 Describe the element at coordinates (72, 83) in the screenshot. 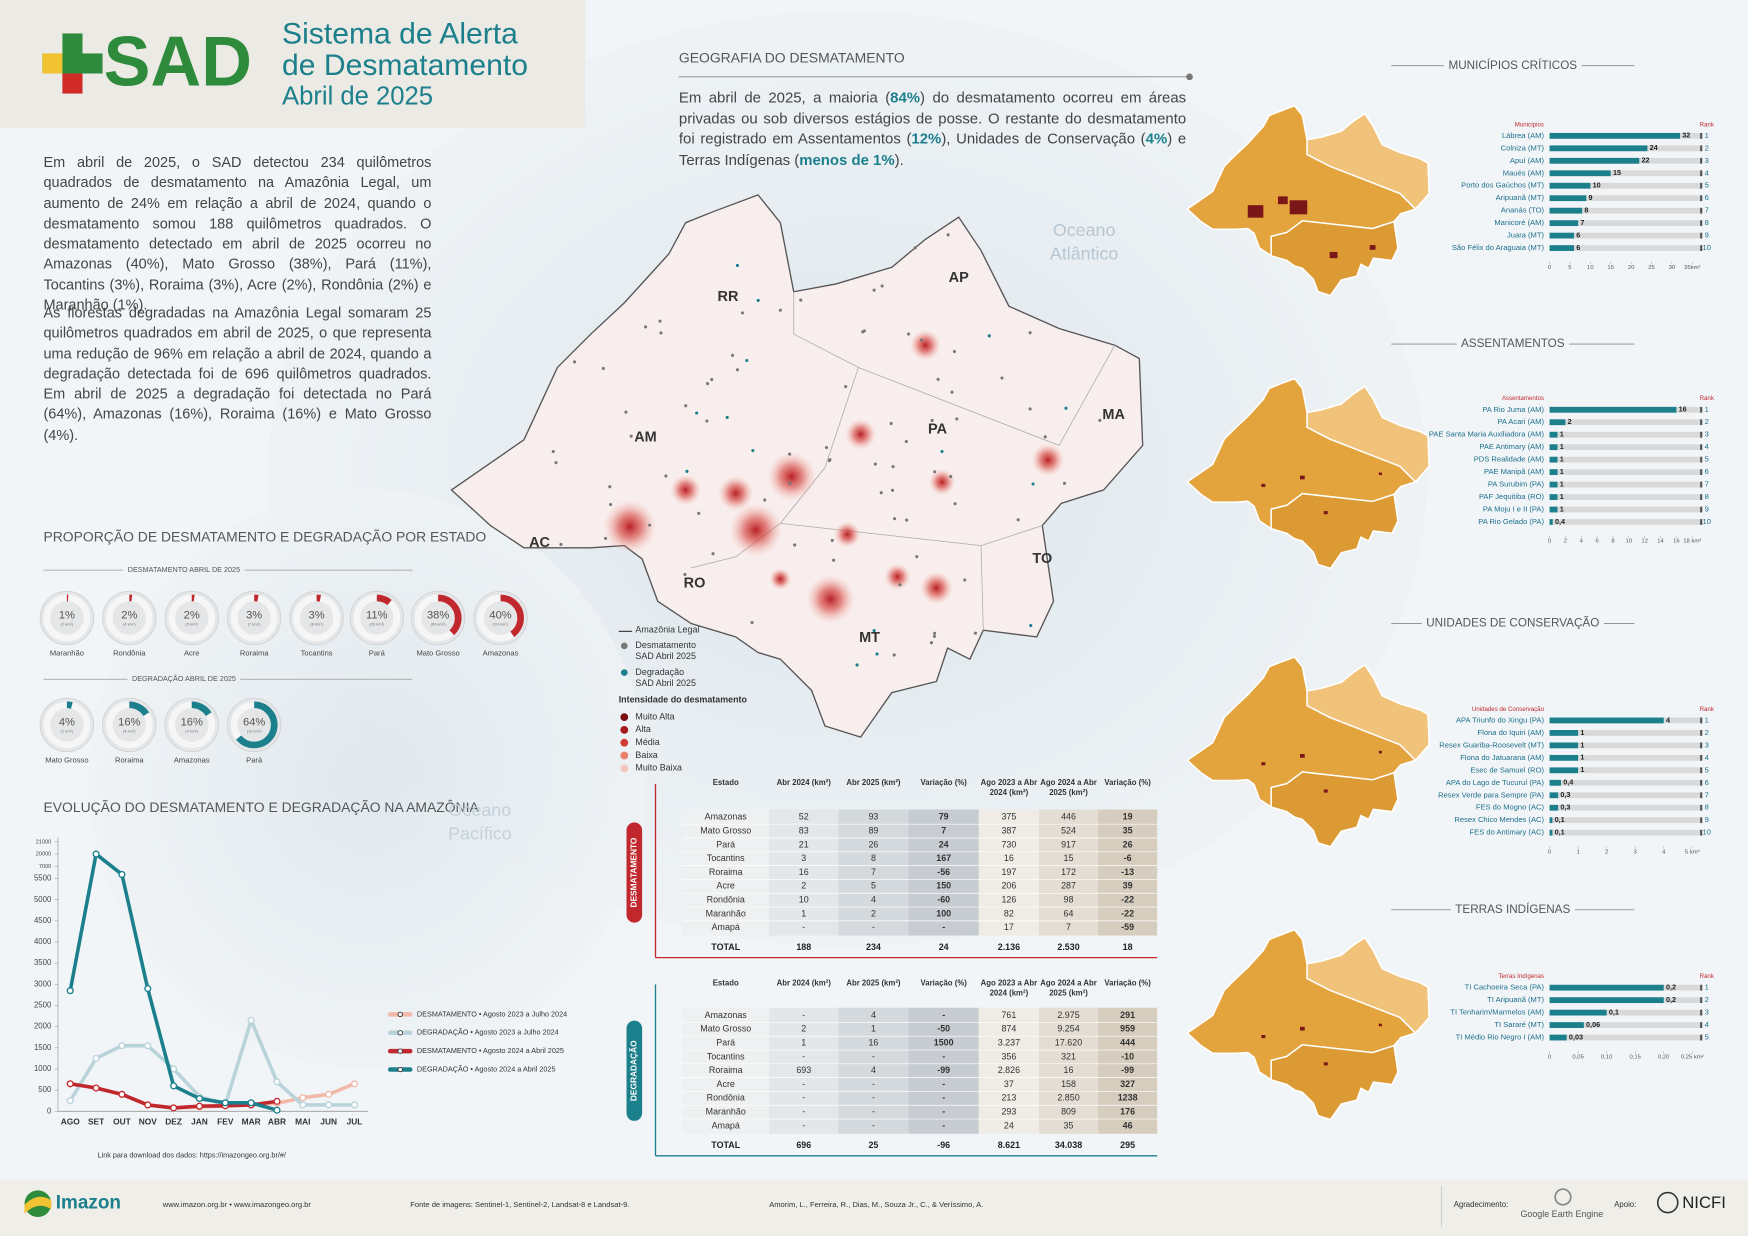

I see `logo-part` at that location.